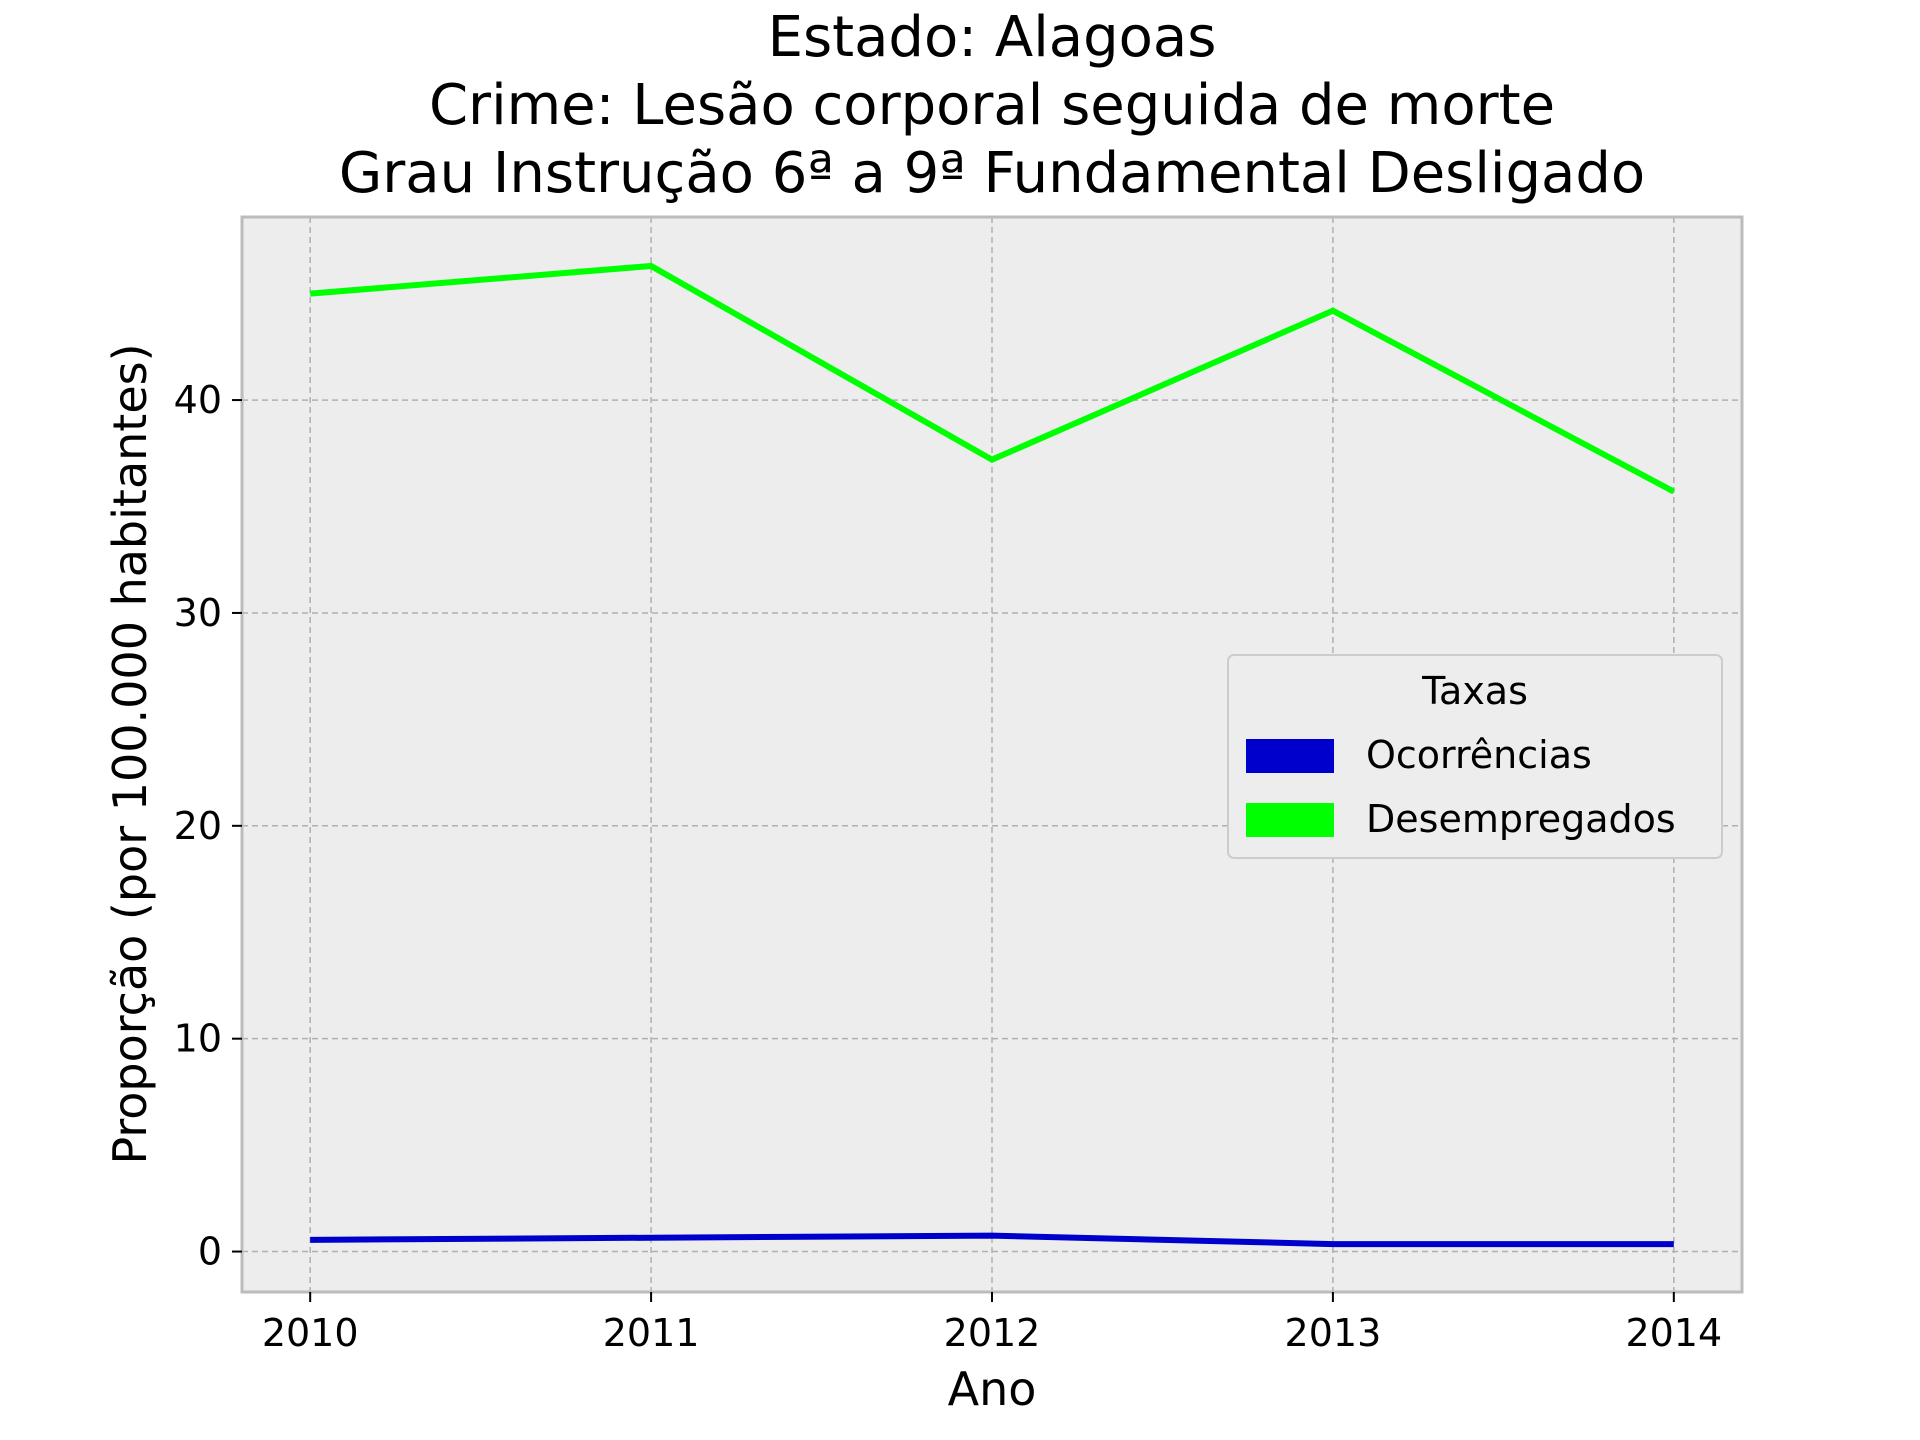  I want to click on x-tick-label: 2014, so click(1673, 1333).